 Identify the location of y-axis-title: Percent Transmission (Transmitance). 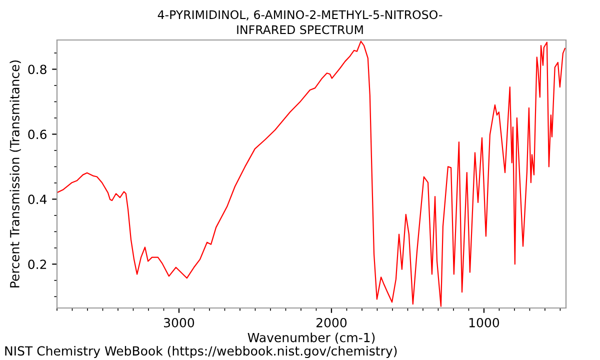
(15, 174).